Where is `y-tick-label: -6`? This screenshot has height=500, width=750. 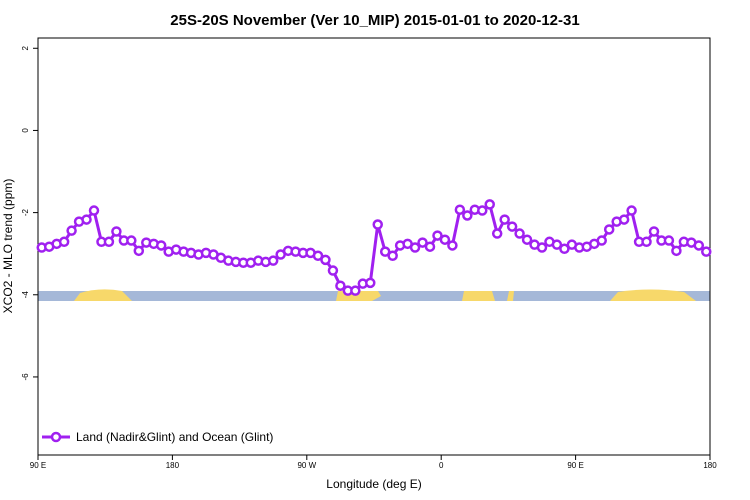 y-tick-label: -6 is located at coordinates (25, 377).